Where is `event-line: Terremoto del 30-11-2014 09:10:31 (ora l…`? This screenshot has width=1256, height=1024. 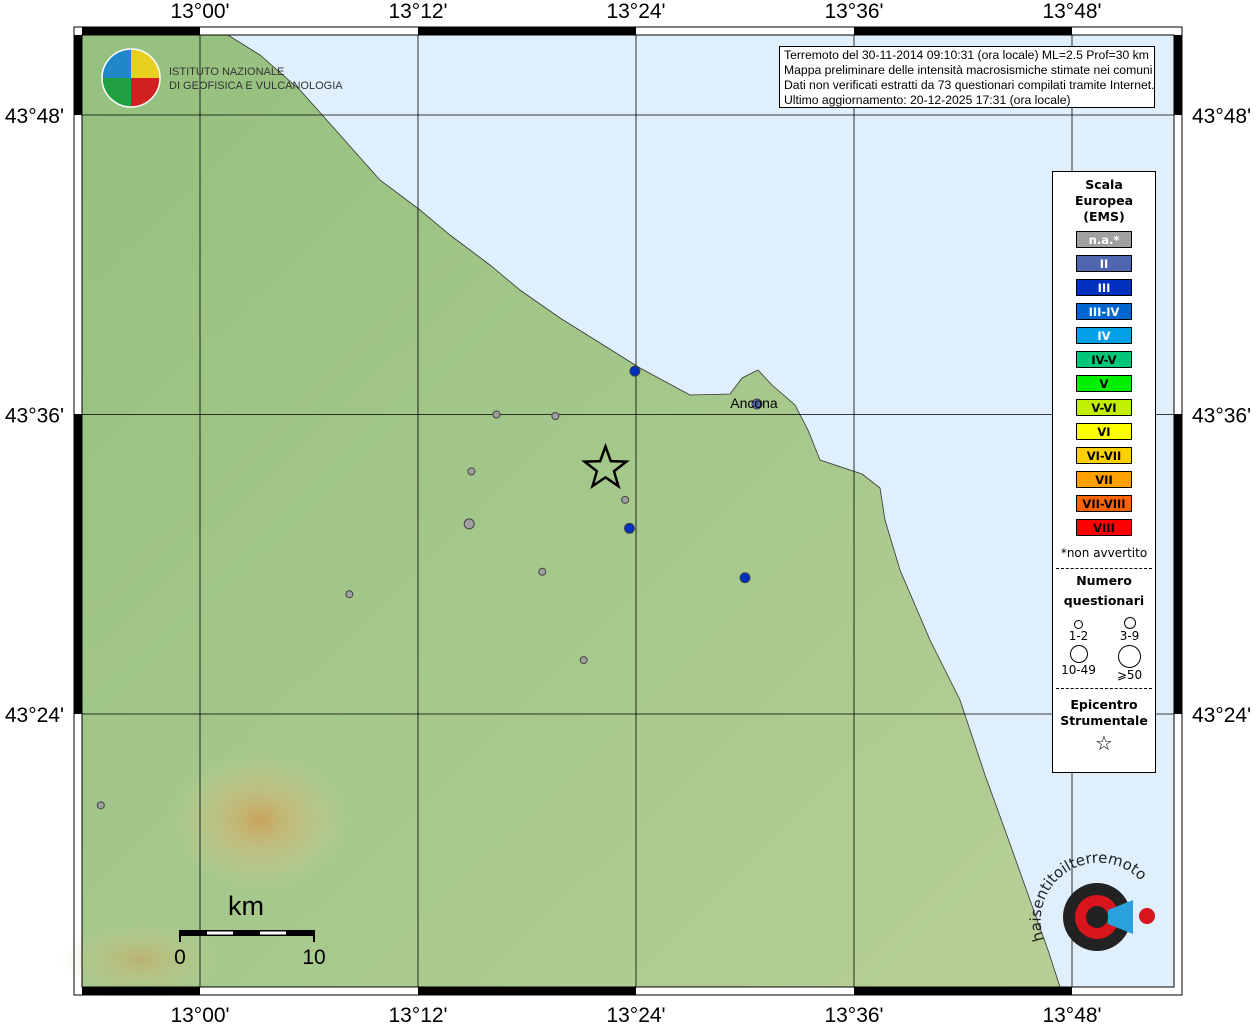
event-line: Terremoto del 30-11-2014 09:10:31 (ora l… is located at coordinates (966, 55).